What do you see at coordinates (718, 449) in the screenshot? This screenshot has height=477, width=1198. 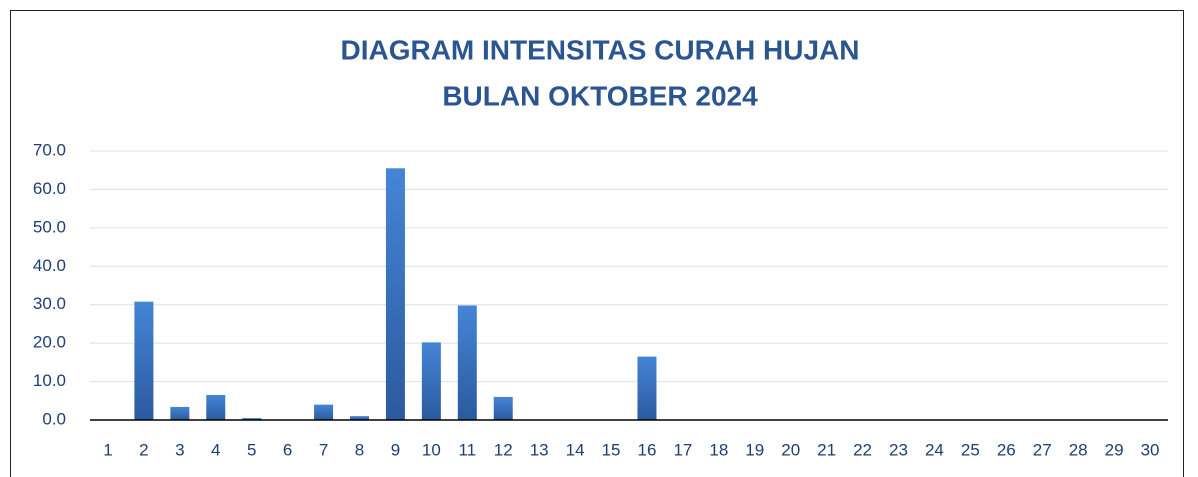 I see `x-tick-label: 18` at bounding box center [718, 449].